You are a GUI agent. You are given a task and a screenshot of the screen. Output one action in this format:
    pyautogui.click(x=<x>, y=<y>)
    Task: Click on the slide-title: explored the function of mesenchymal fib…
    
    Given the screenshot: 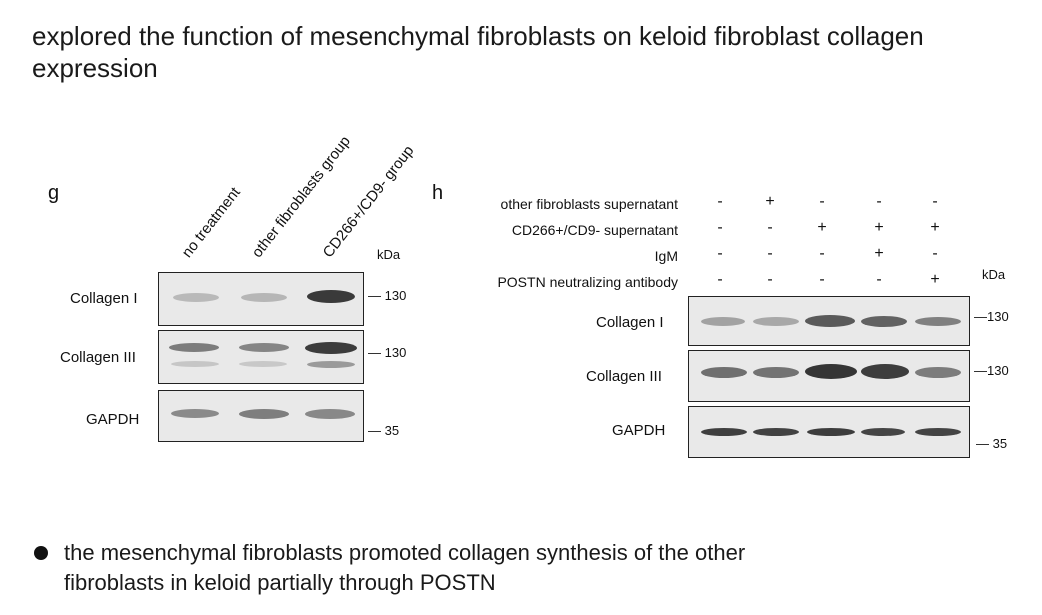 What is the action you would take?
    pyautogui.click(x=478, y=52)
    